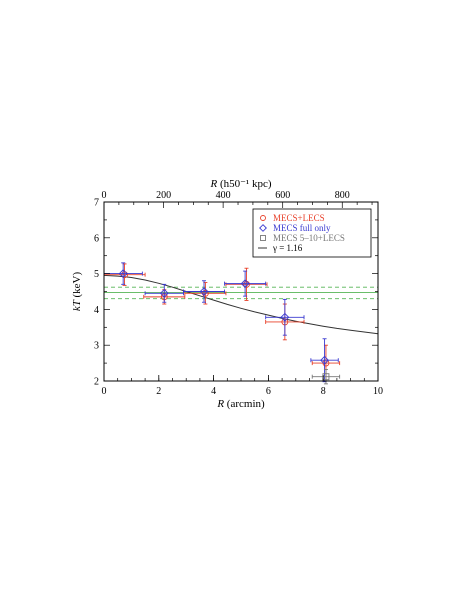 The width and height of the screenshot is (469, 607). I want to click on x-tick-label: 4, so click(213, 391).